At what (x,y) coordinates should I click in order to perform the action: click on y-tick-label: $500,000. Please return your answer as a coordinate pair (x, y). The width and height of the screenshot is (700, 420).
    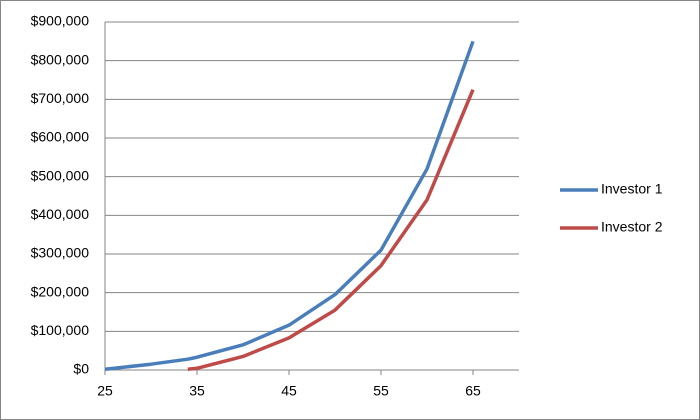
    Looking at the image, I should click on (60, 175).